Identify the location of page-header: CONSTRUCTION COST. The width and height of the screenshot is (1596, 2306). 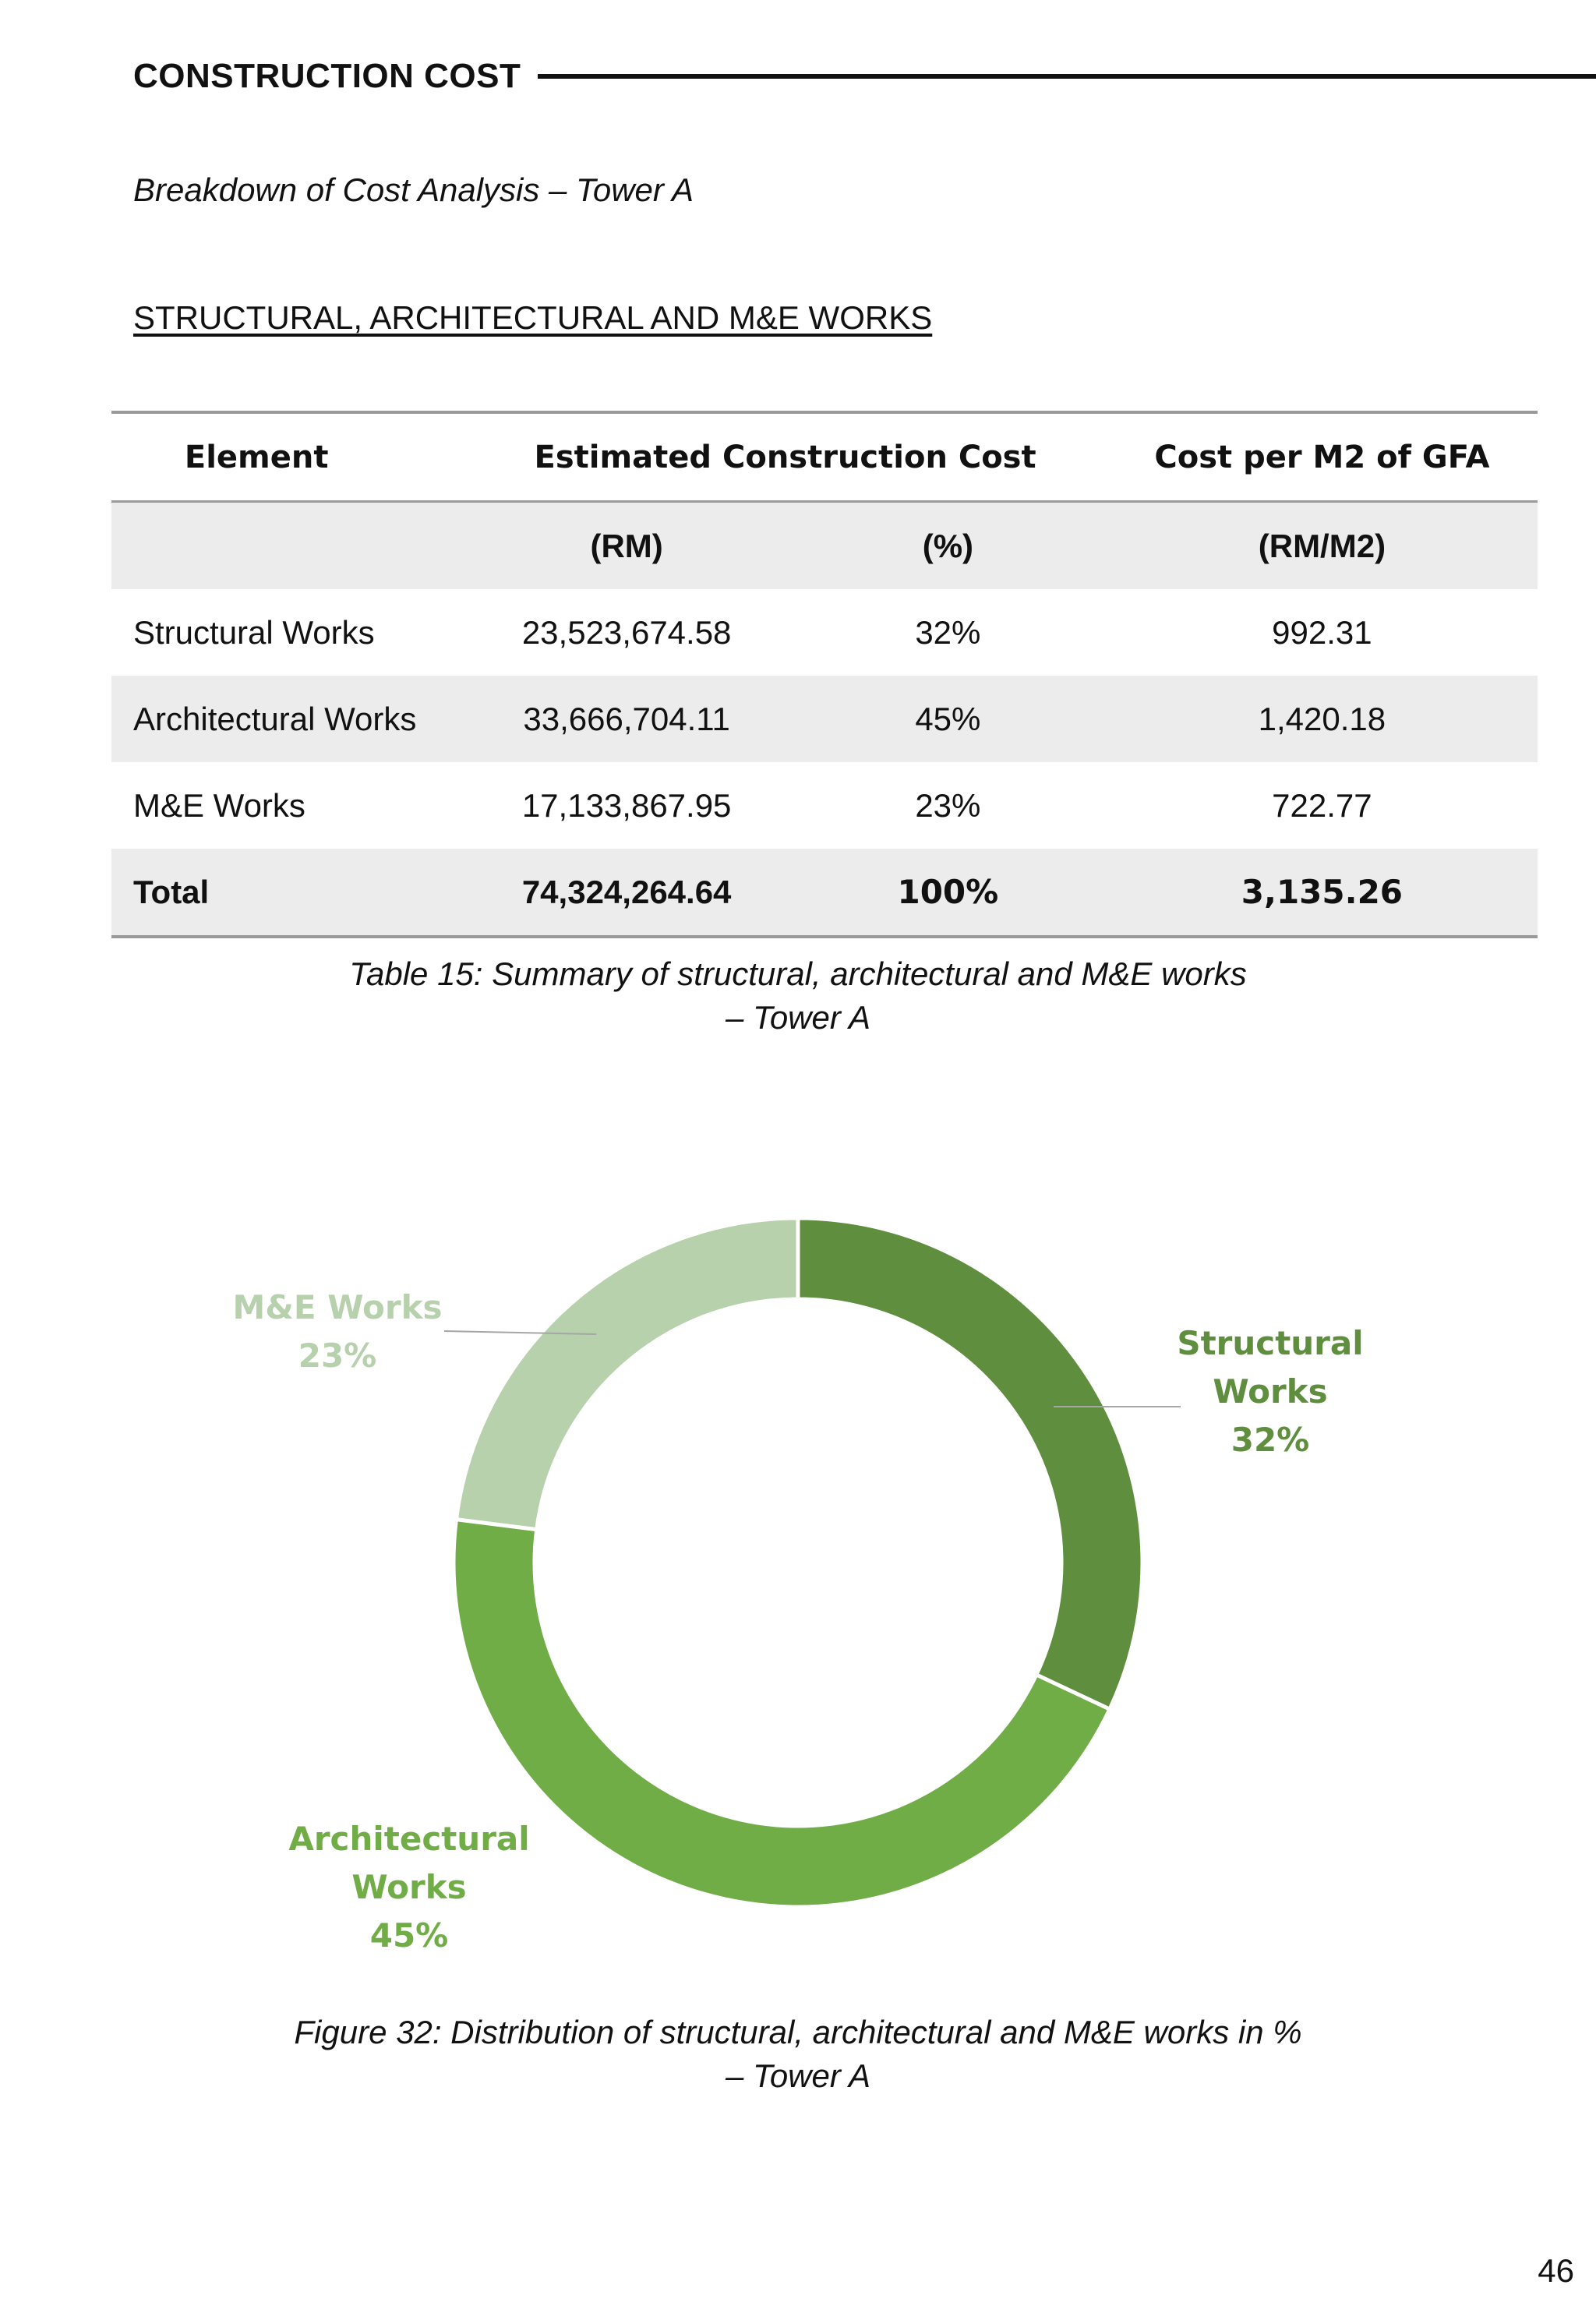
(864, 76).